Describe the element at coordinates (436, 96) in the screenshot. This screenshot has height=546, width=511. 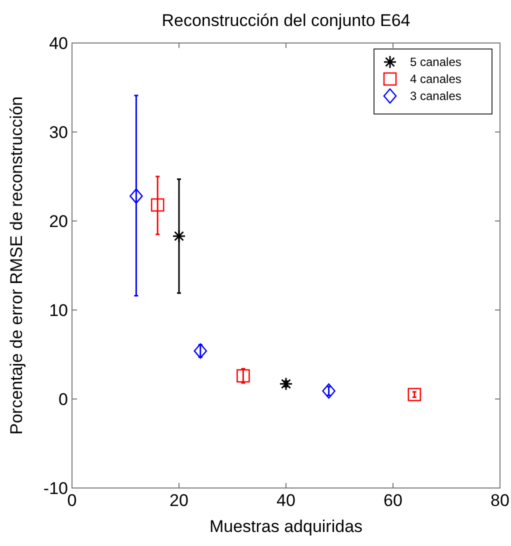
I see `legend-label: 3 canales` at that location.